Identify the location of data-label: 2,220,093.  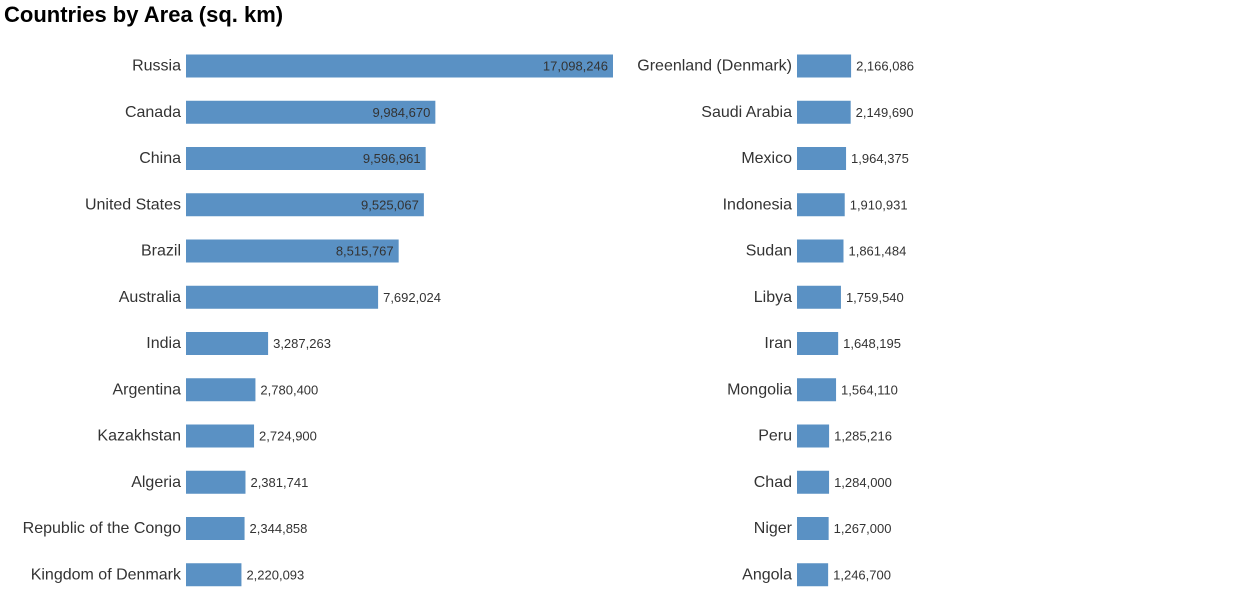
(275, 574).